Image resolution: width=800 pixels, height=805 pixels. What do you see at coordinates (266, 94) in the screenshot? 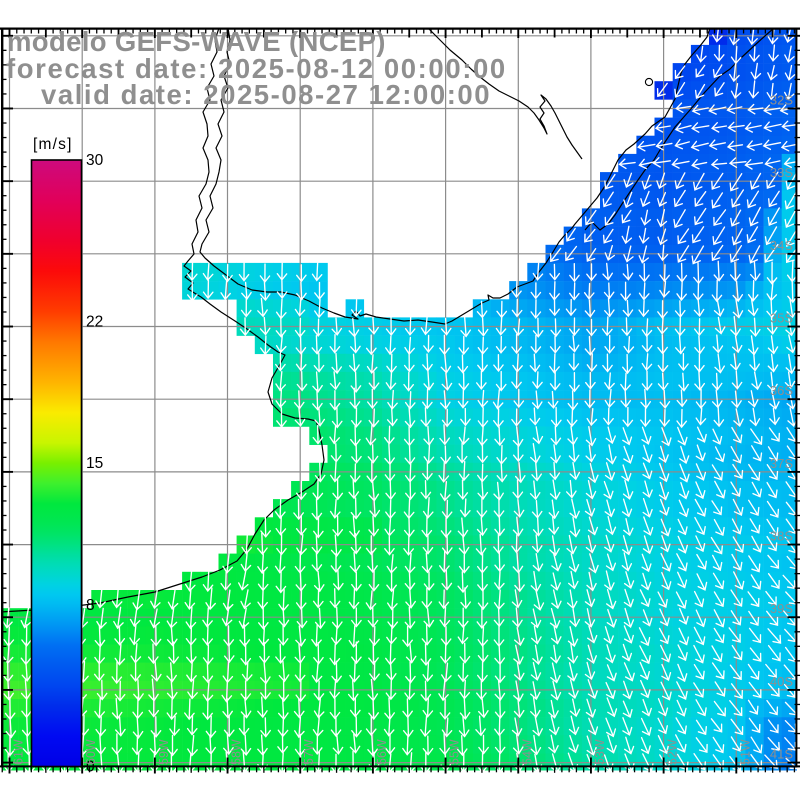
I see `svg-text:valid date: 2025-08-27 12:00:0: valid date: 2025-08-27 12:00:00` at bounding box center [266, 94].